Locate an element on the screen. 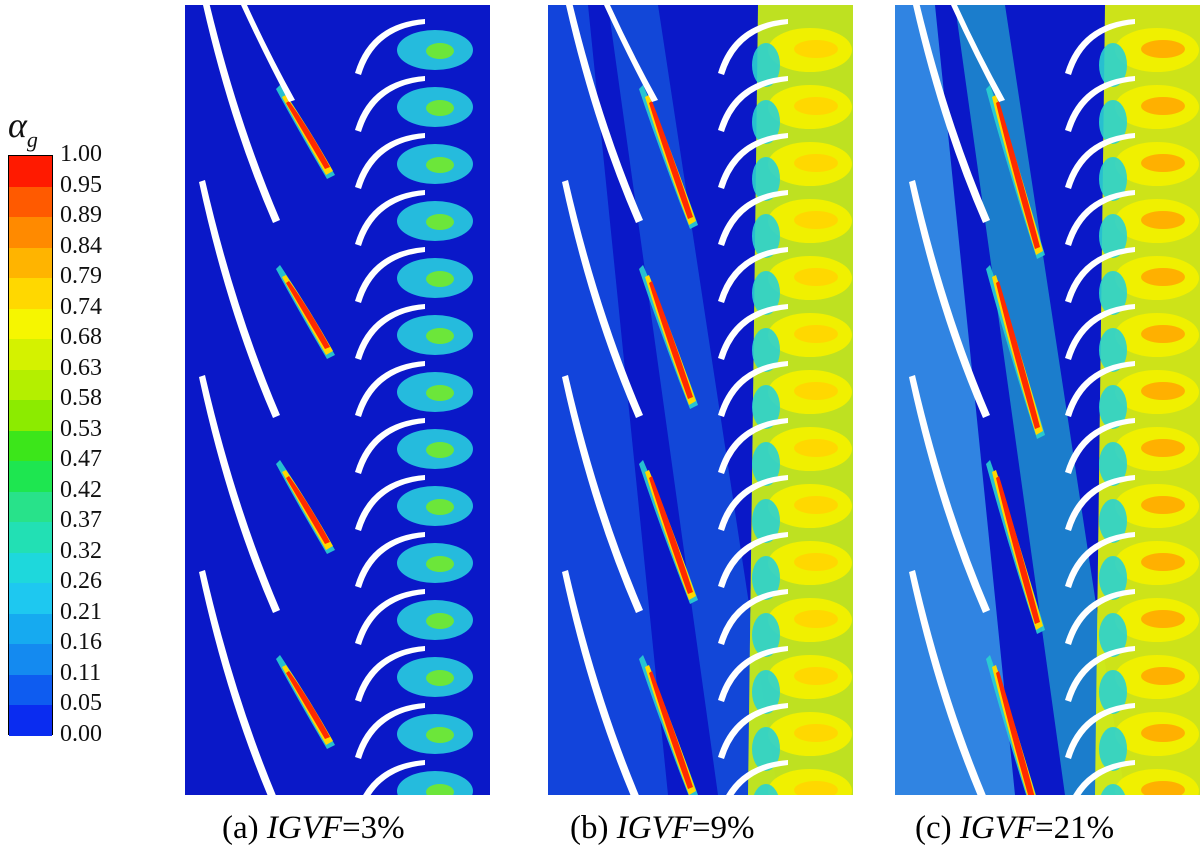 The image size is (1200, 850). legend-tick-label: 0.16 is located at coordinates (81, 642).